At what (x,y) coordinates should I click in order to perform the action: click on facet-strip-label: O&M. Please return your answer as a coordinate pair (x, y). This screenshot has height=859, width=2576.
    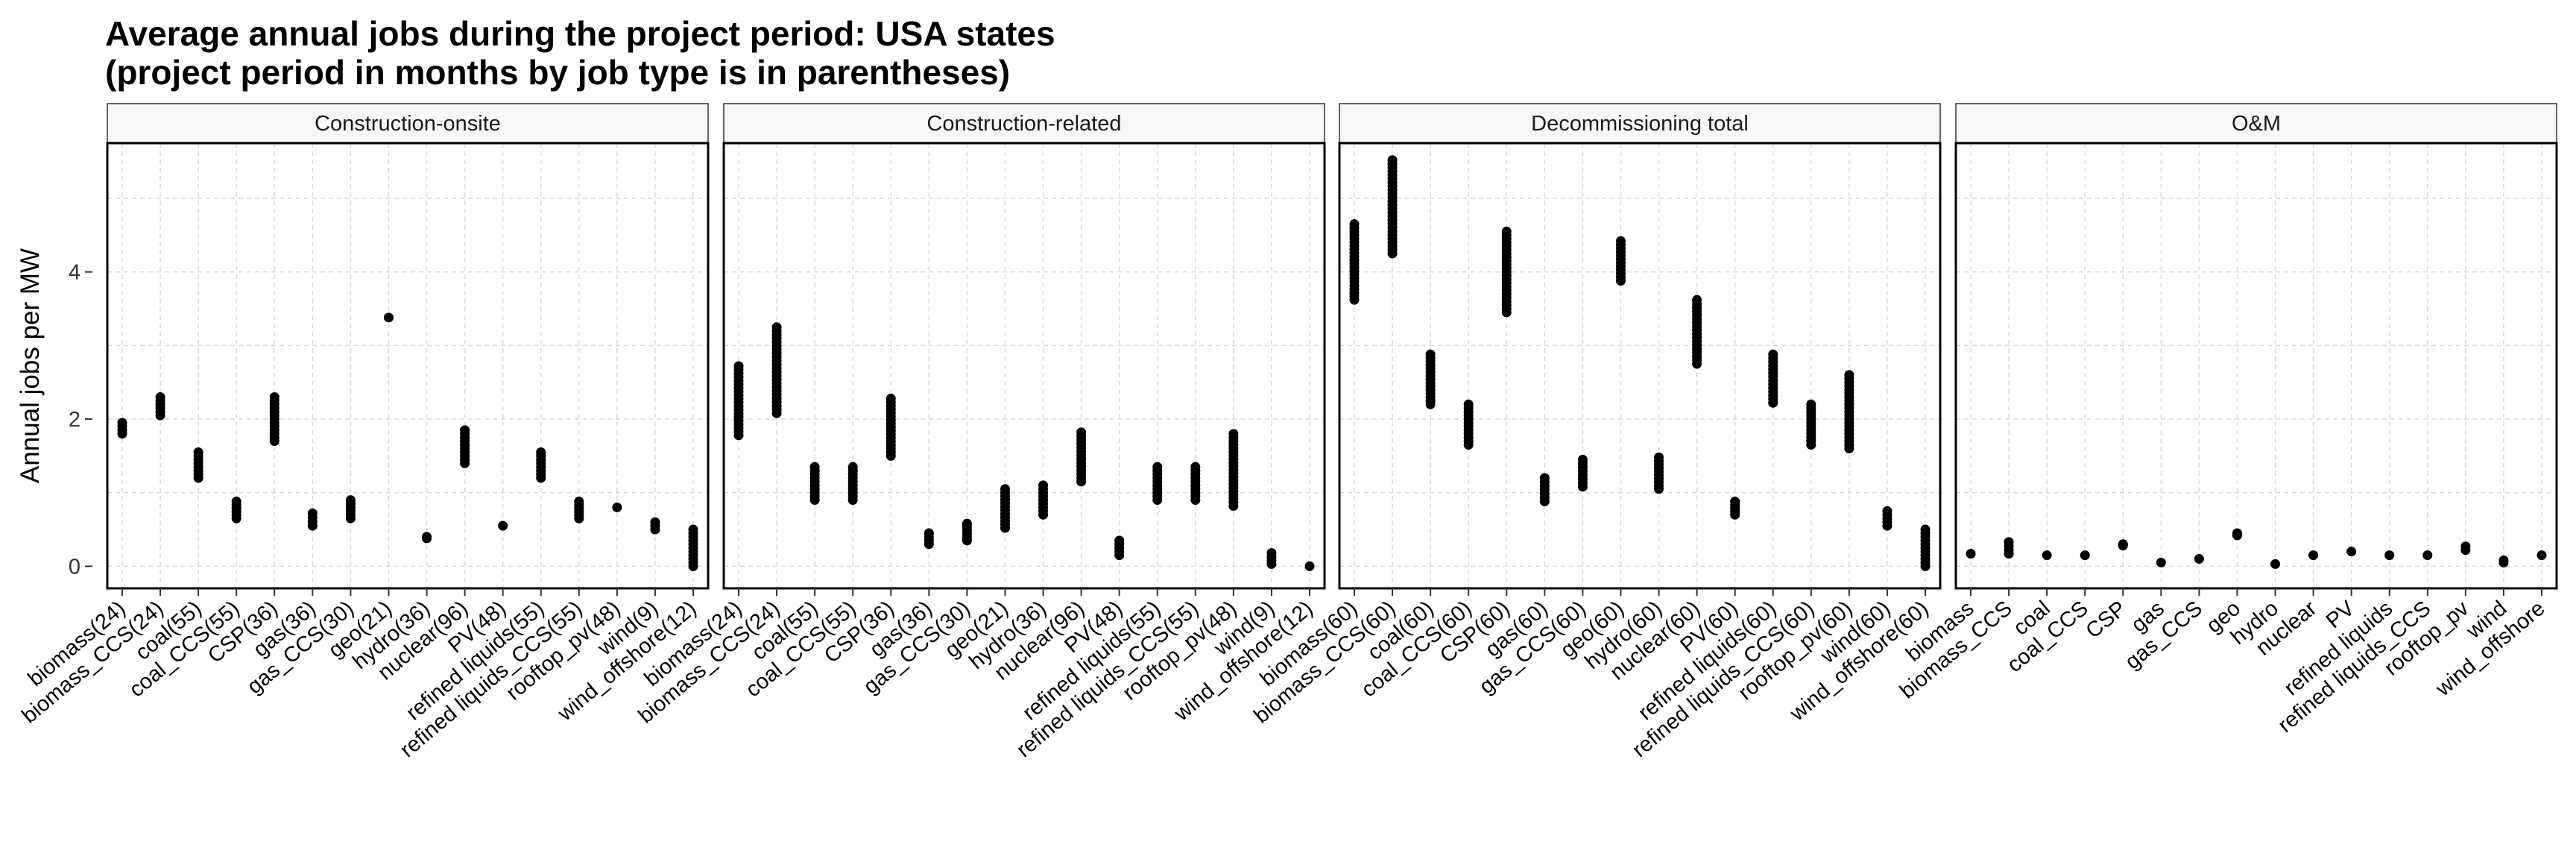
    Looking at the image, I should click on (2256, 124).